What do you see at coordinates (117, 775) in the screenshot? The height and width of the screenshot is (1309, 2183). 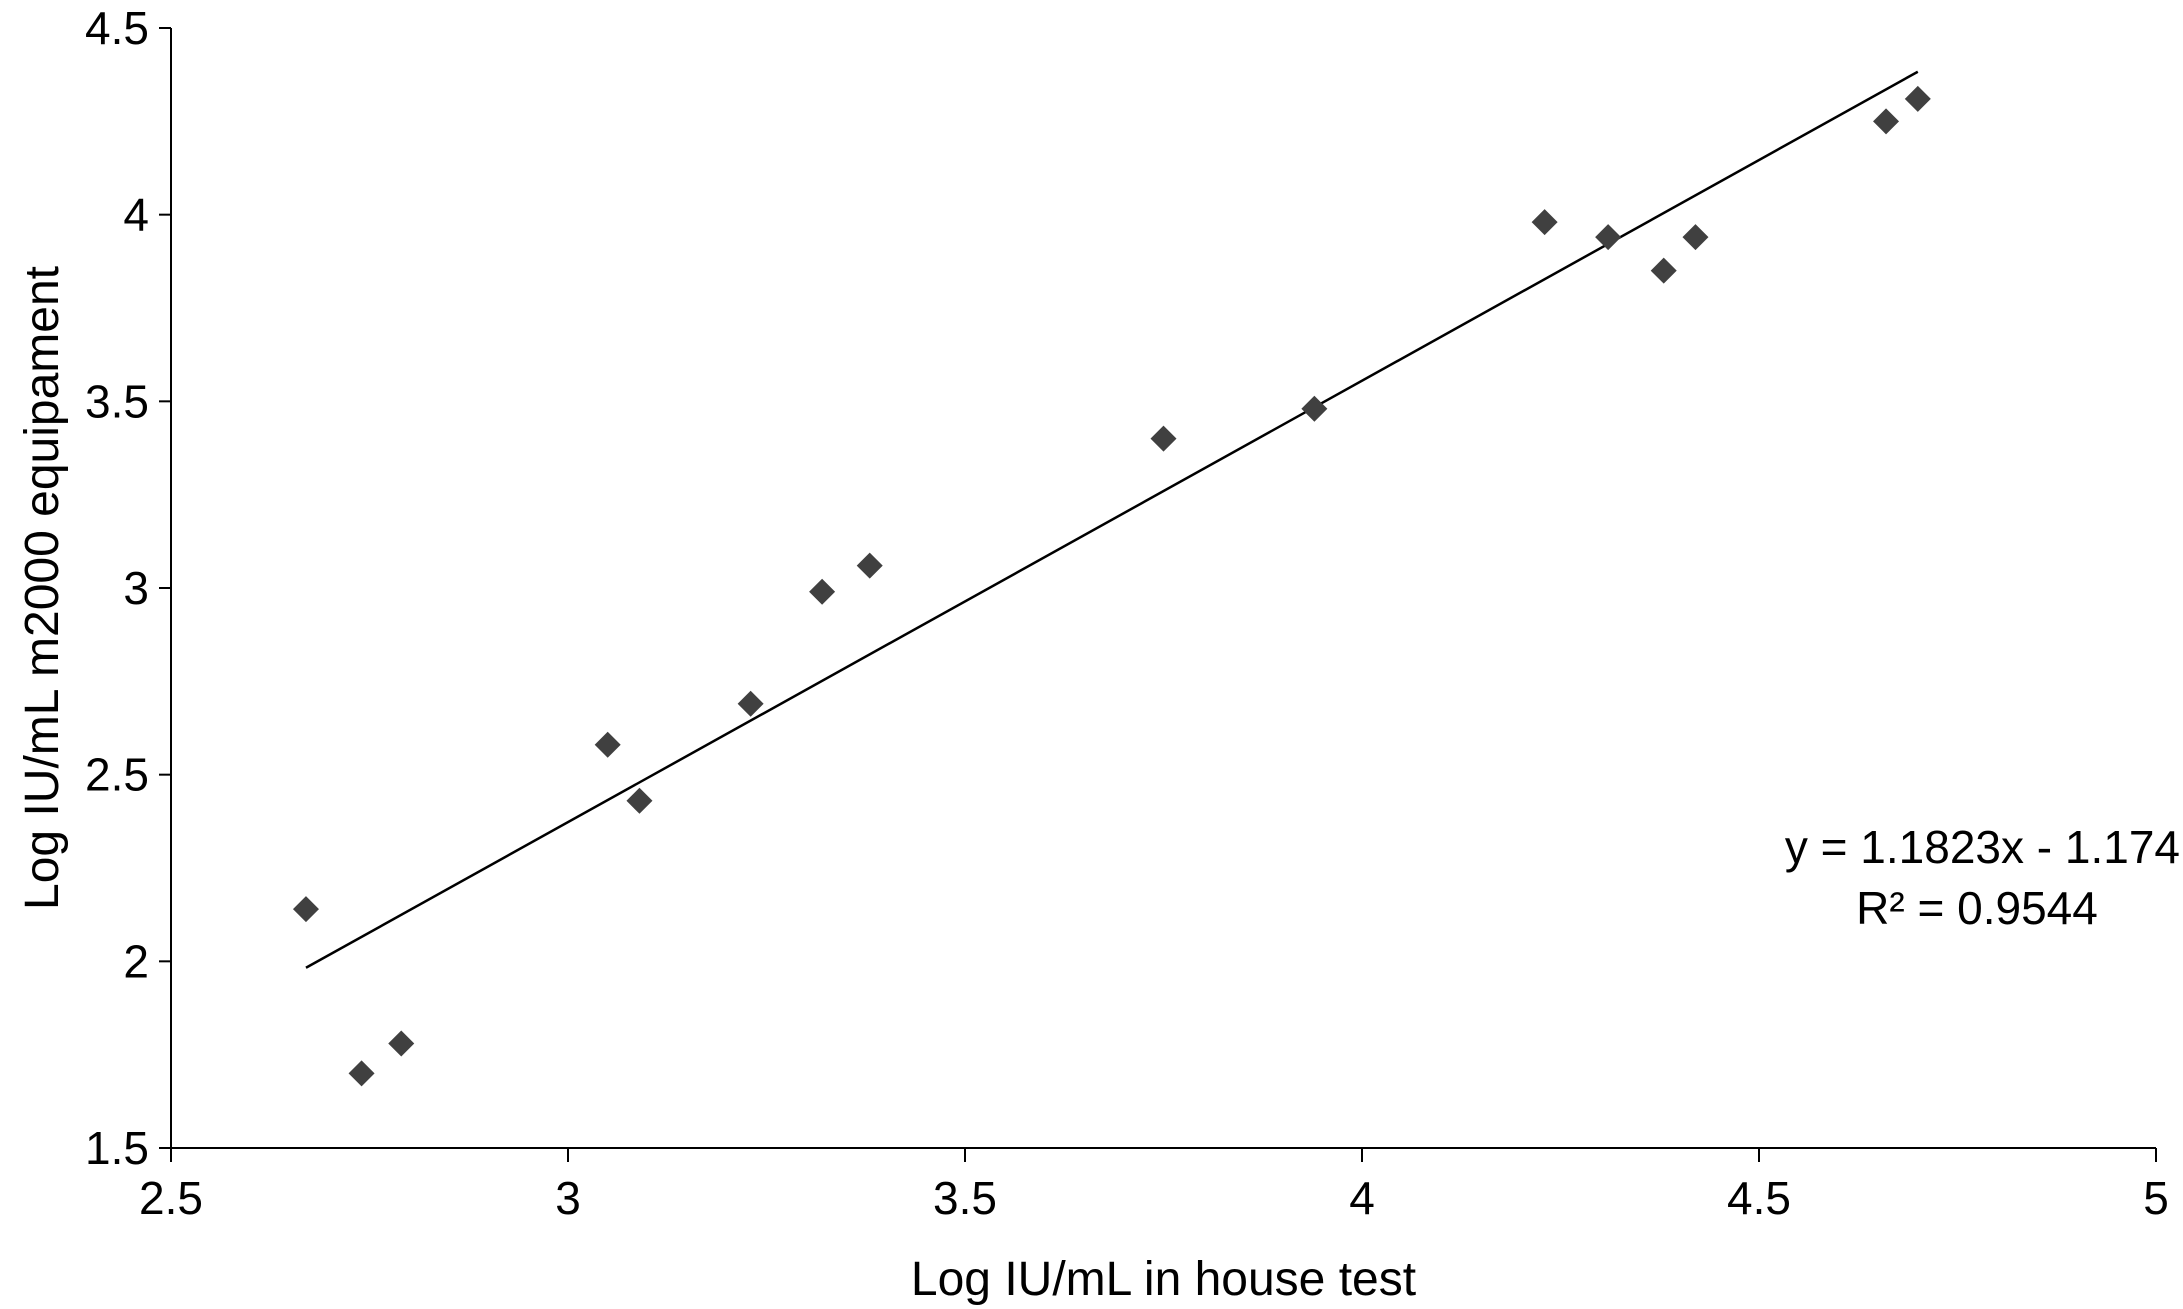 I see `y-tick-label: 2.5` at bounding box center [117, 775].